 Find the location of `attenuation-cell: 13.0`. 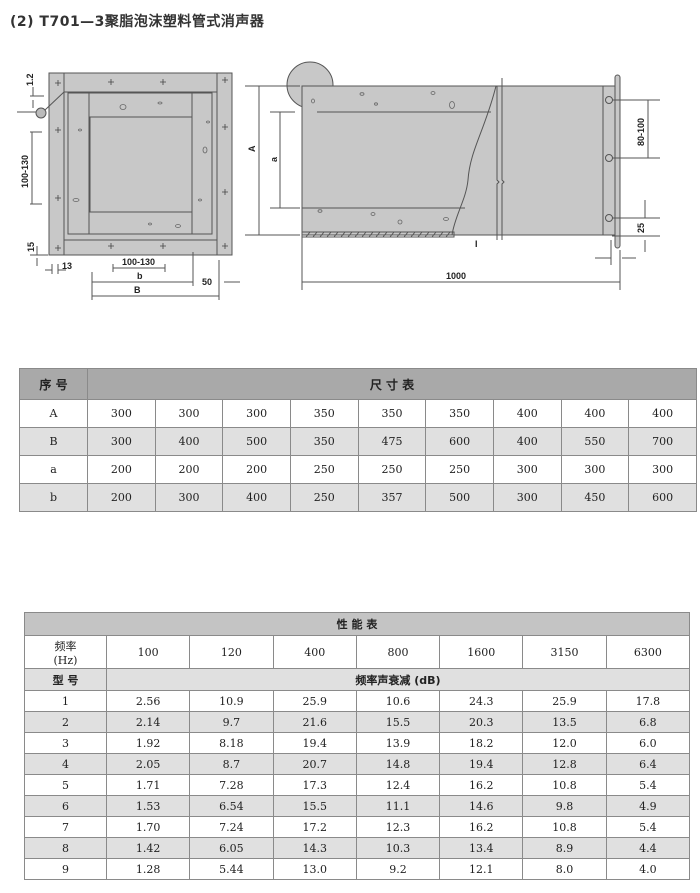

attenuation-cell: 13.0 is located at coordinates (314, 869).